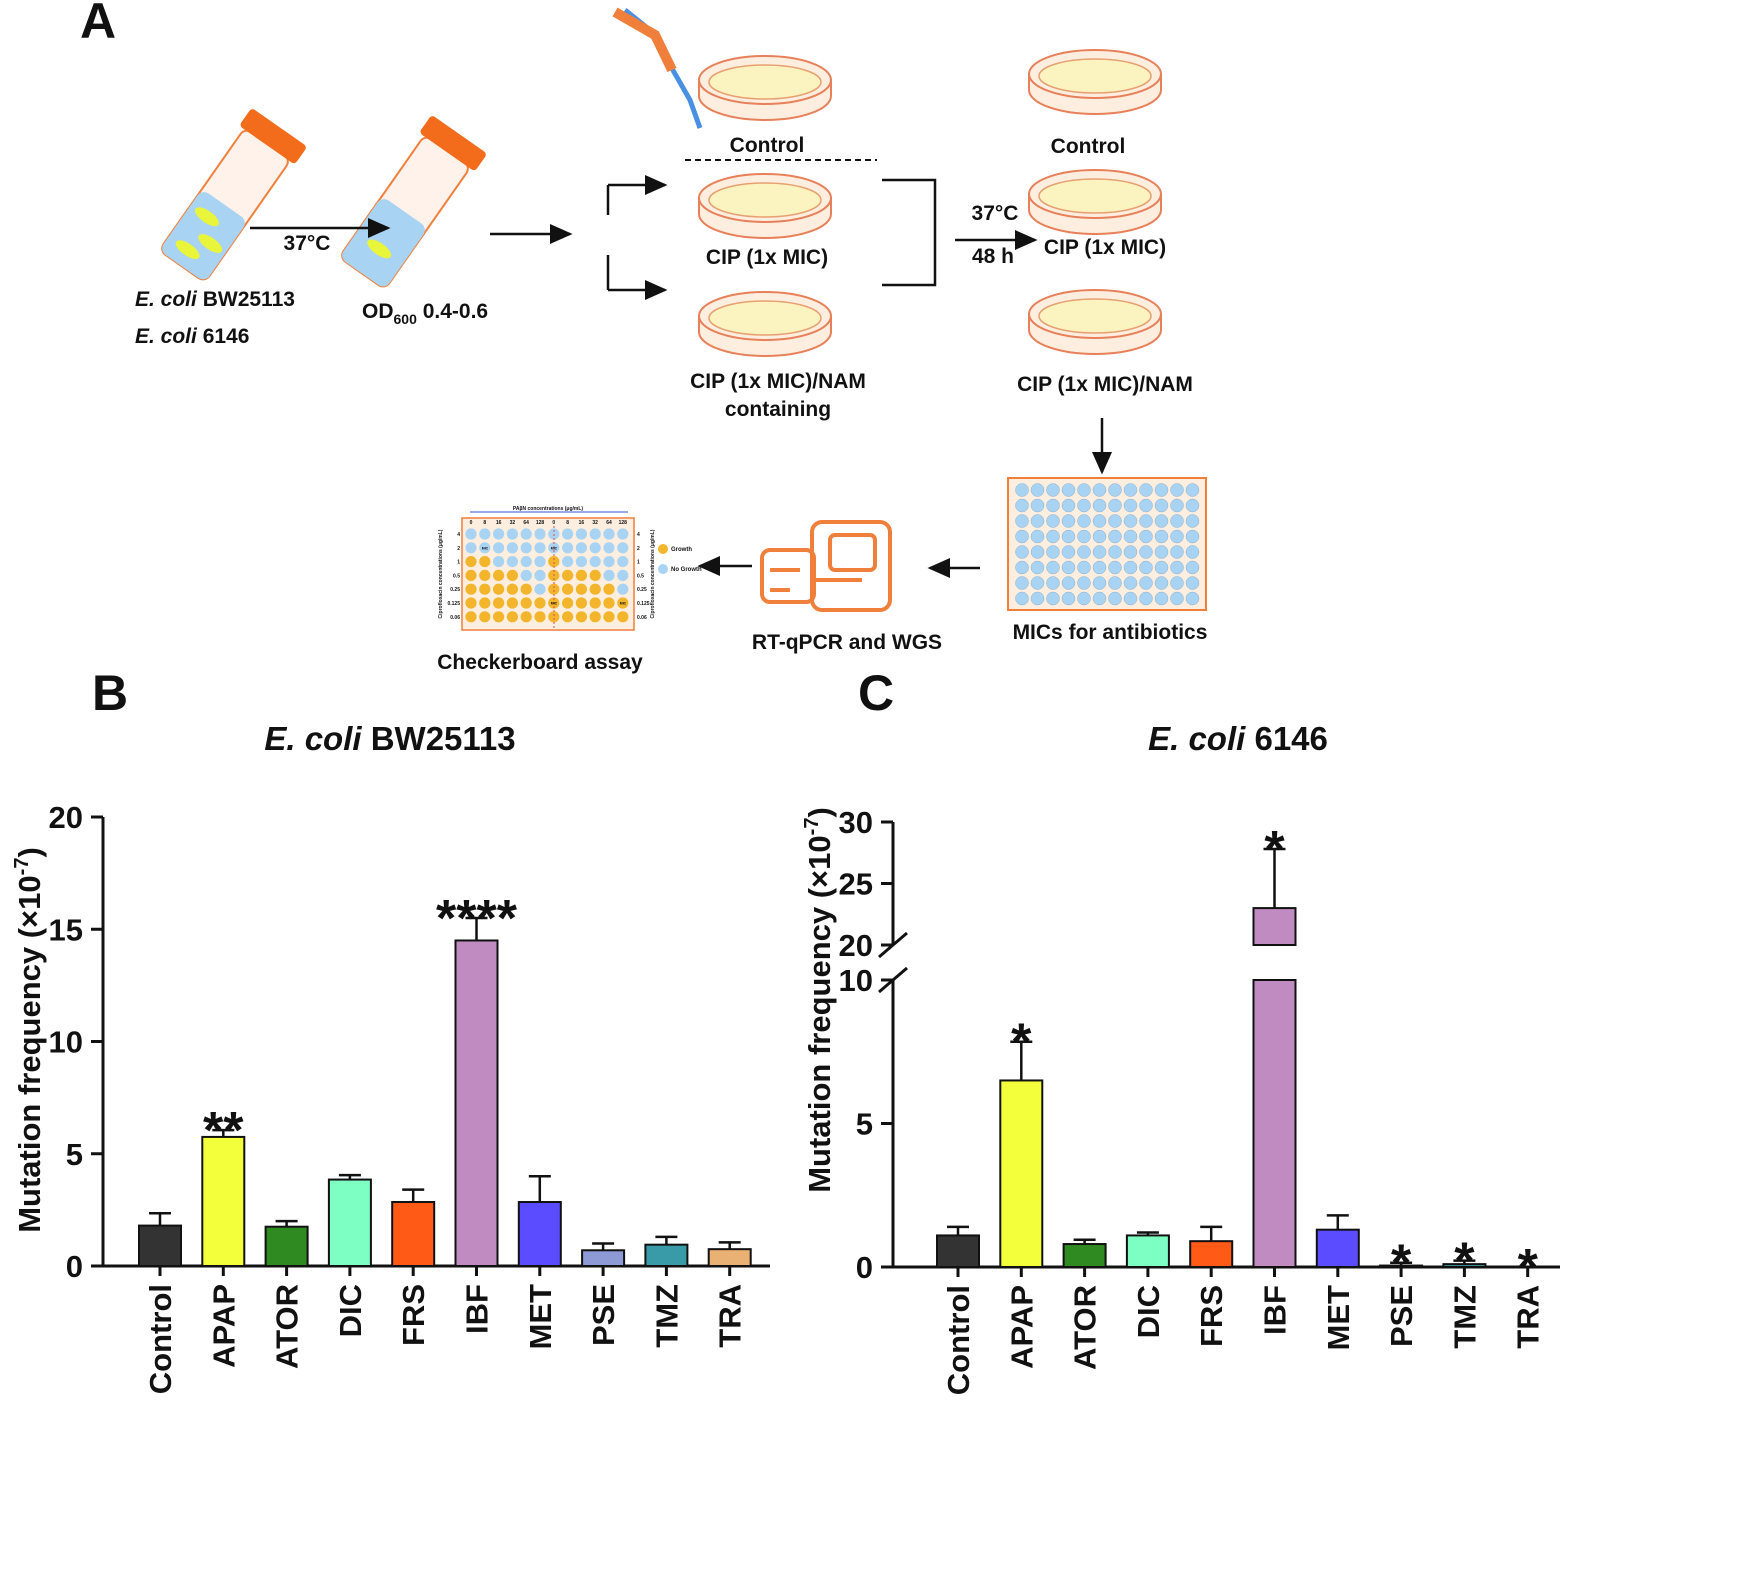 The height and width of the screenshot is (1574, 1750). What do you see at coordinates (876, 693) in the screenshot?
I see `panel-label: C` at bounding box center [876, 693].